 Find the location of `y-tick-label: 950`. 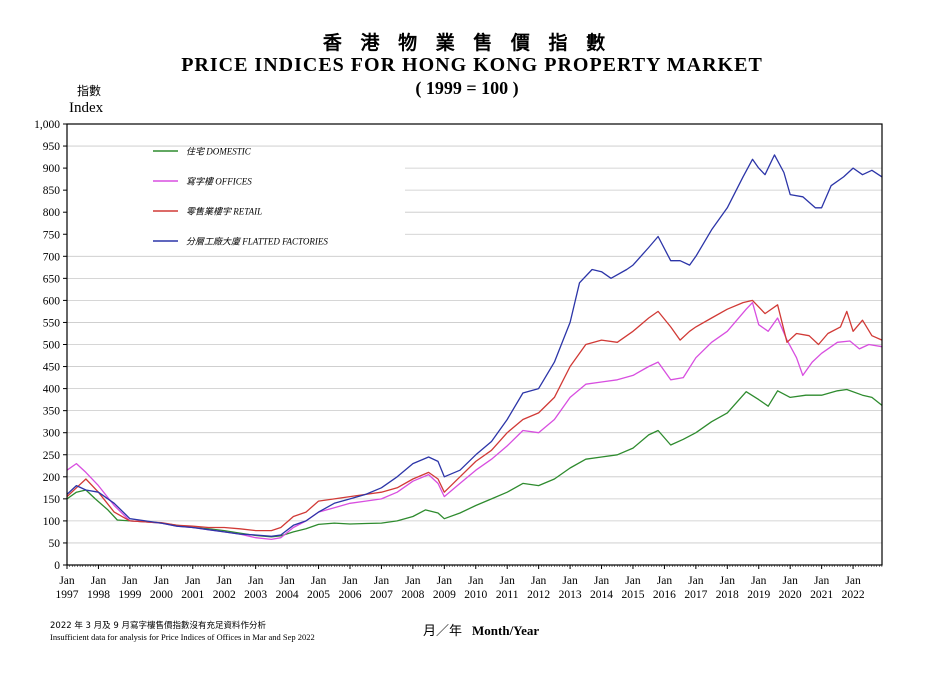

y-tick-label: 950 is located at coordinates (52, 147).